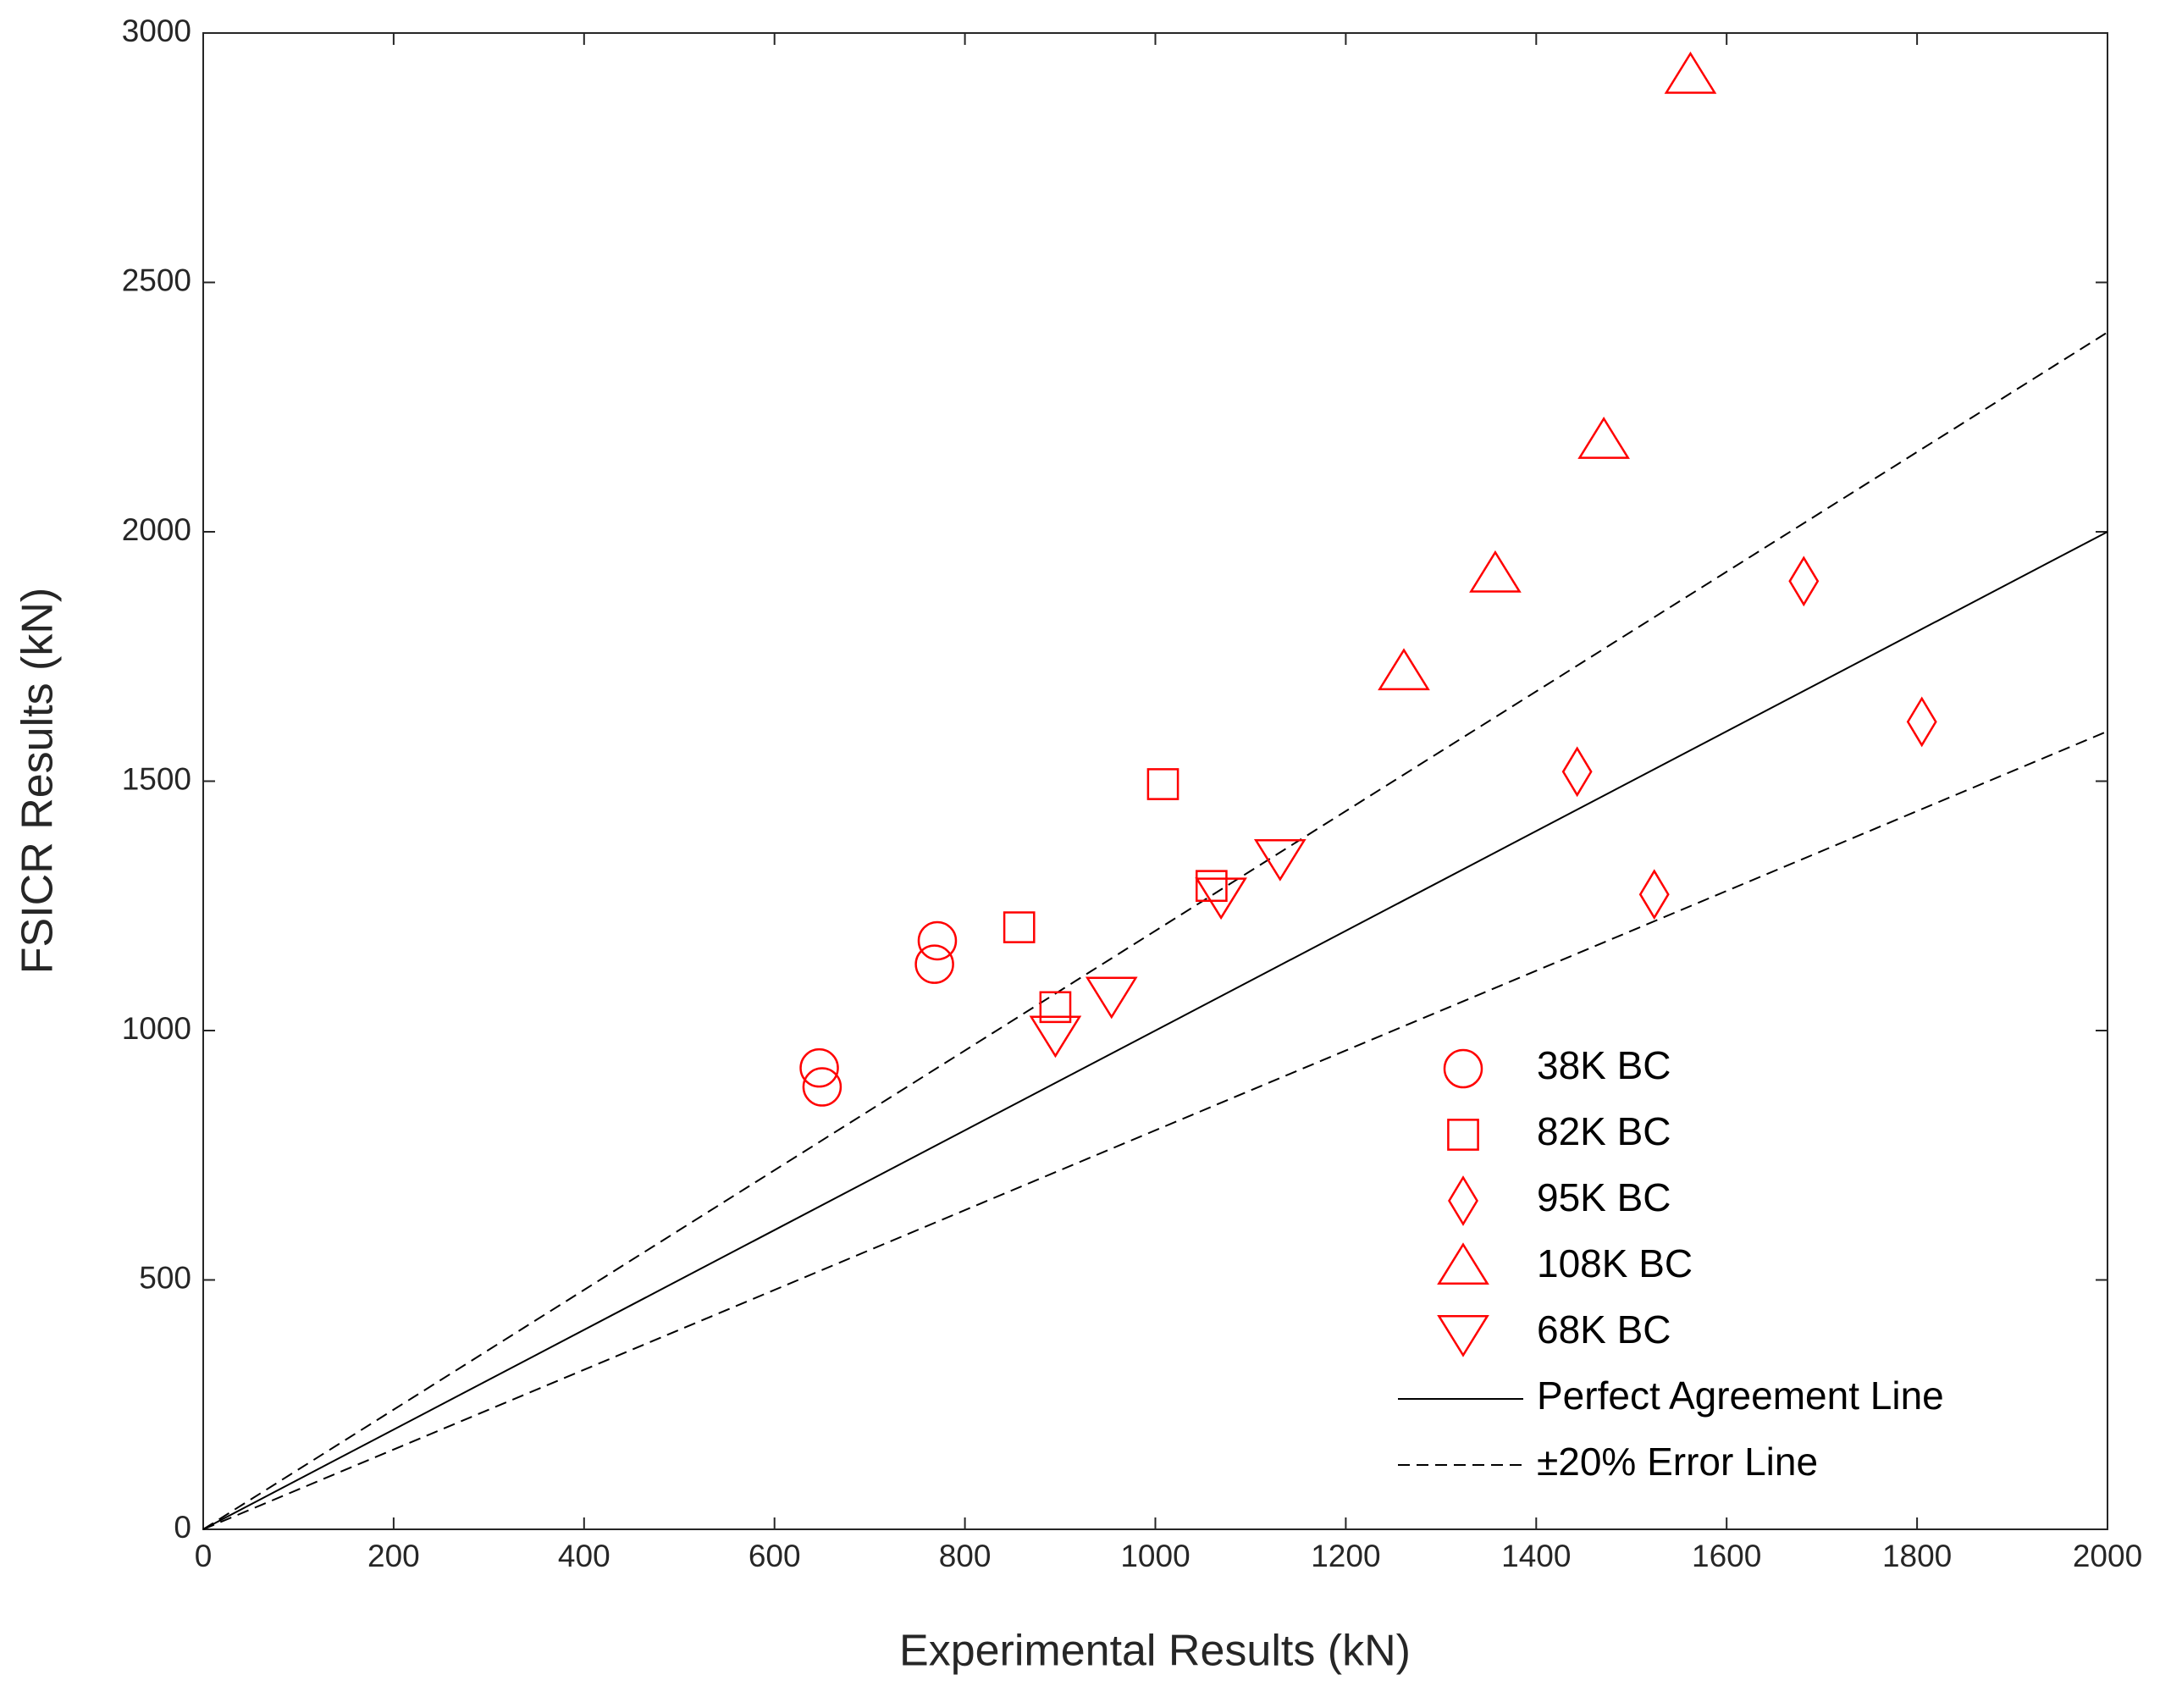  Describe the element at coordinates (182, 1527) in the screenshot. I see `y-tick-label: 0` at that location.